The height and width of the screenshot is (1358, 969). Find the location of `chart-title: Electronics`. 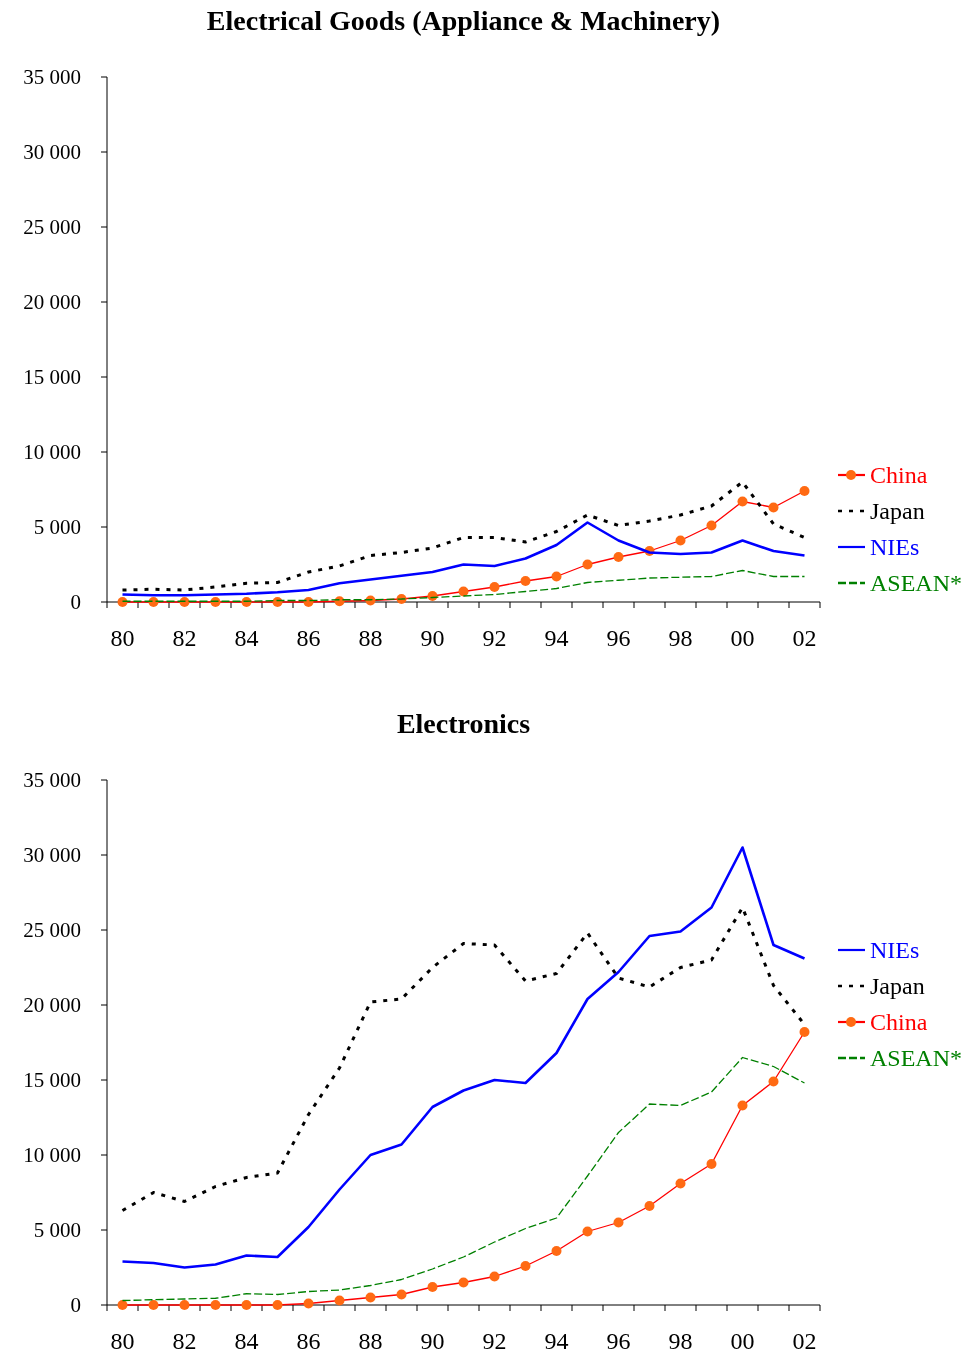

chart-title: Electronics is located at coordinates (463, 723).